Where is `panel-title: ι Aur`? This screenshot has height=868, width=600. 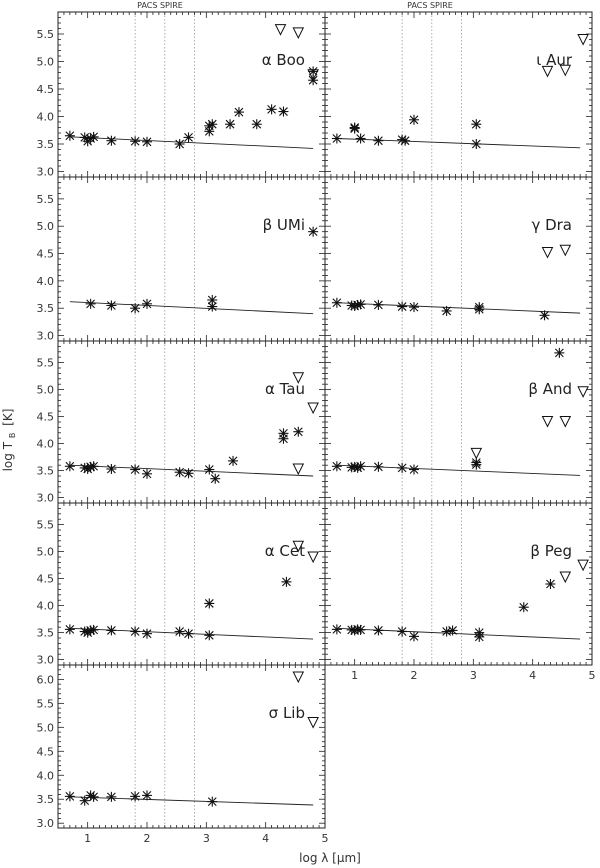
panel-title: ι Aur is located at coordinates (554, 60).